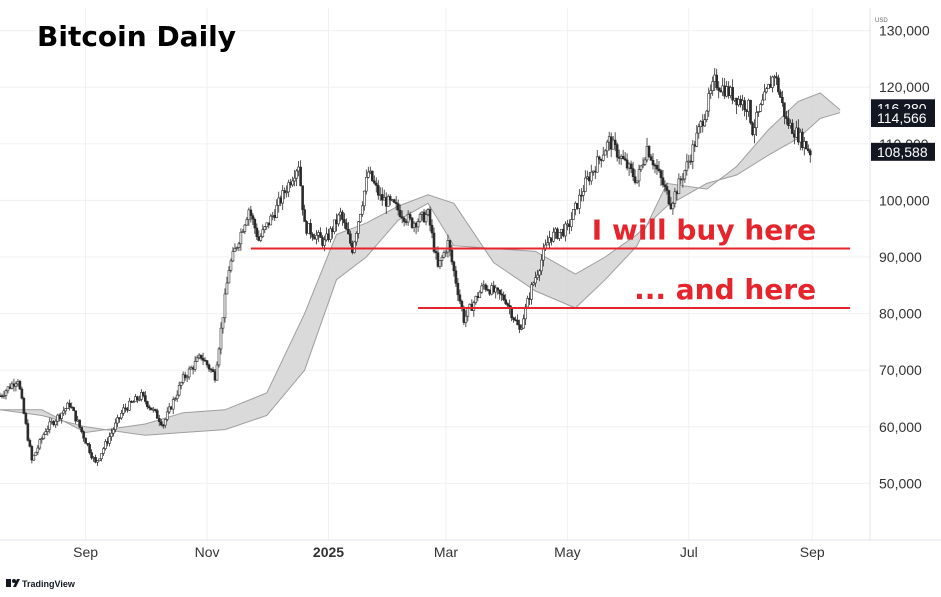  I want to click on price-tick-label: 100,000, so click(904, 200).